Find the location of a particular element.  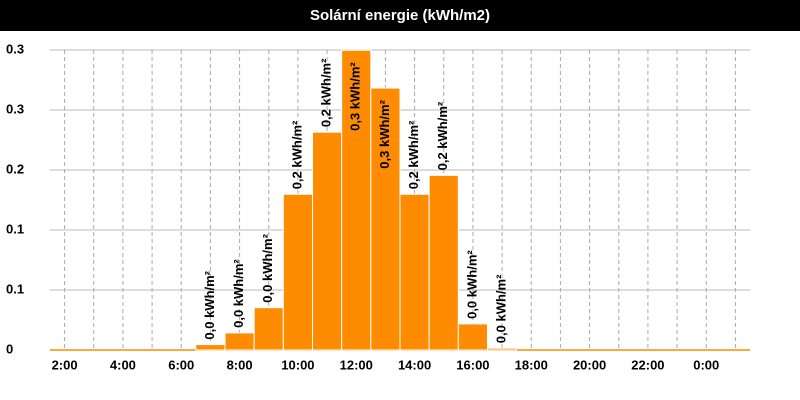

x-tick-label: 10:00 is located at coordinates (297, 364).